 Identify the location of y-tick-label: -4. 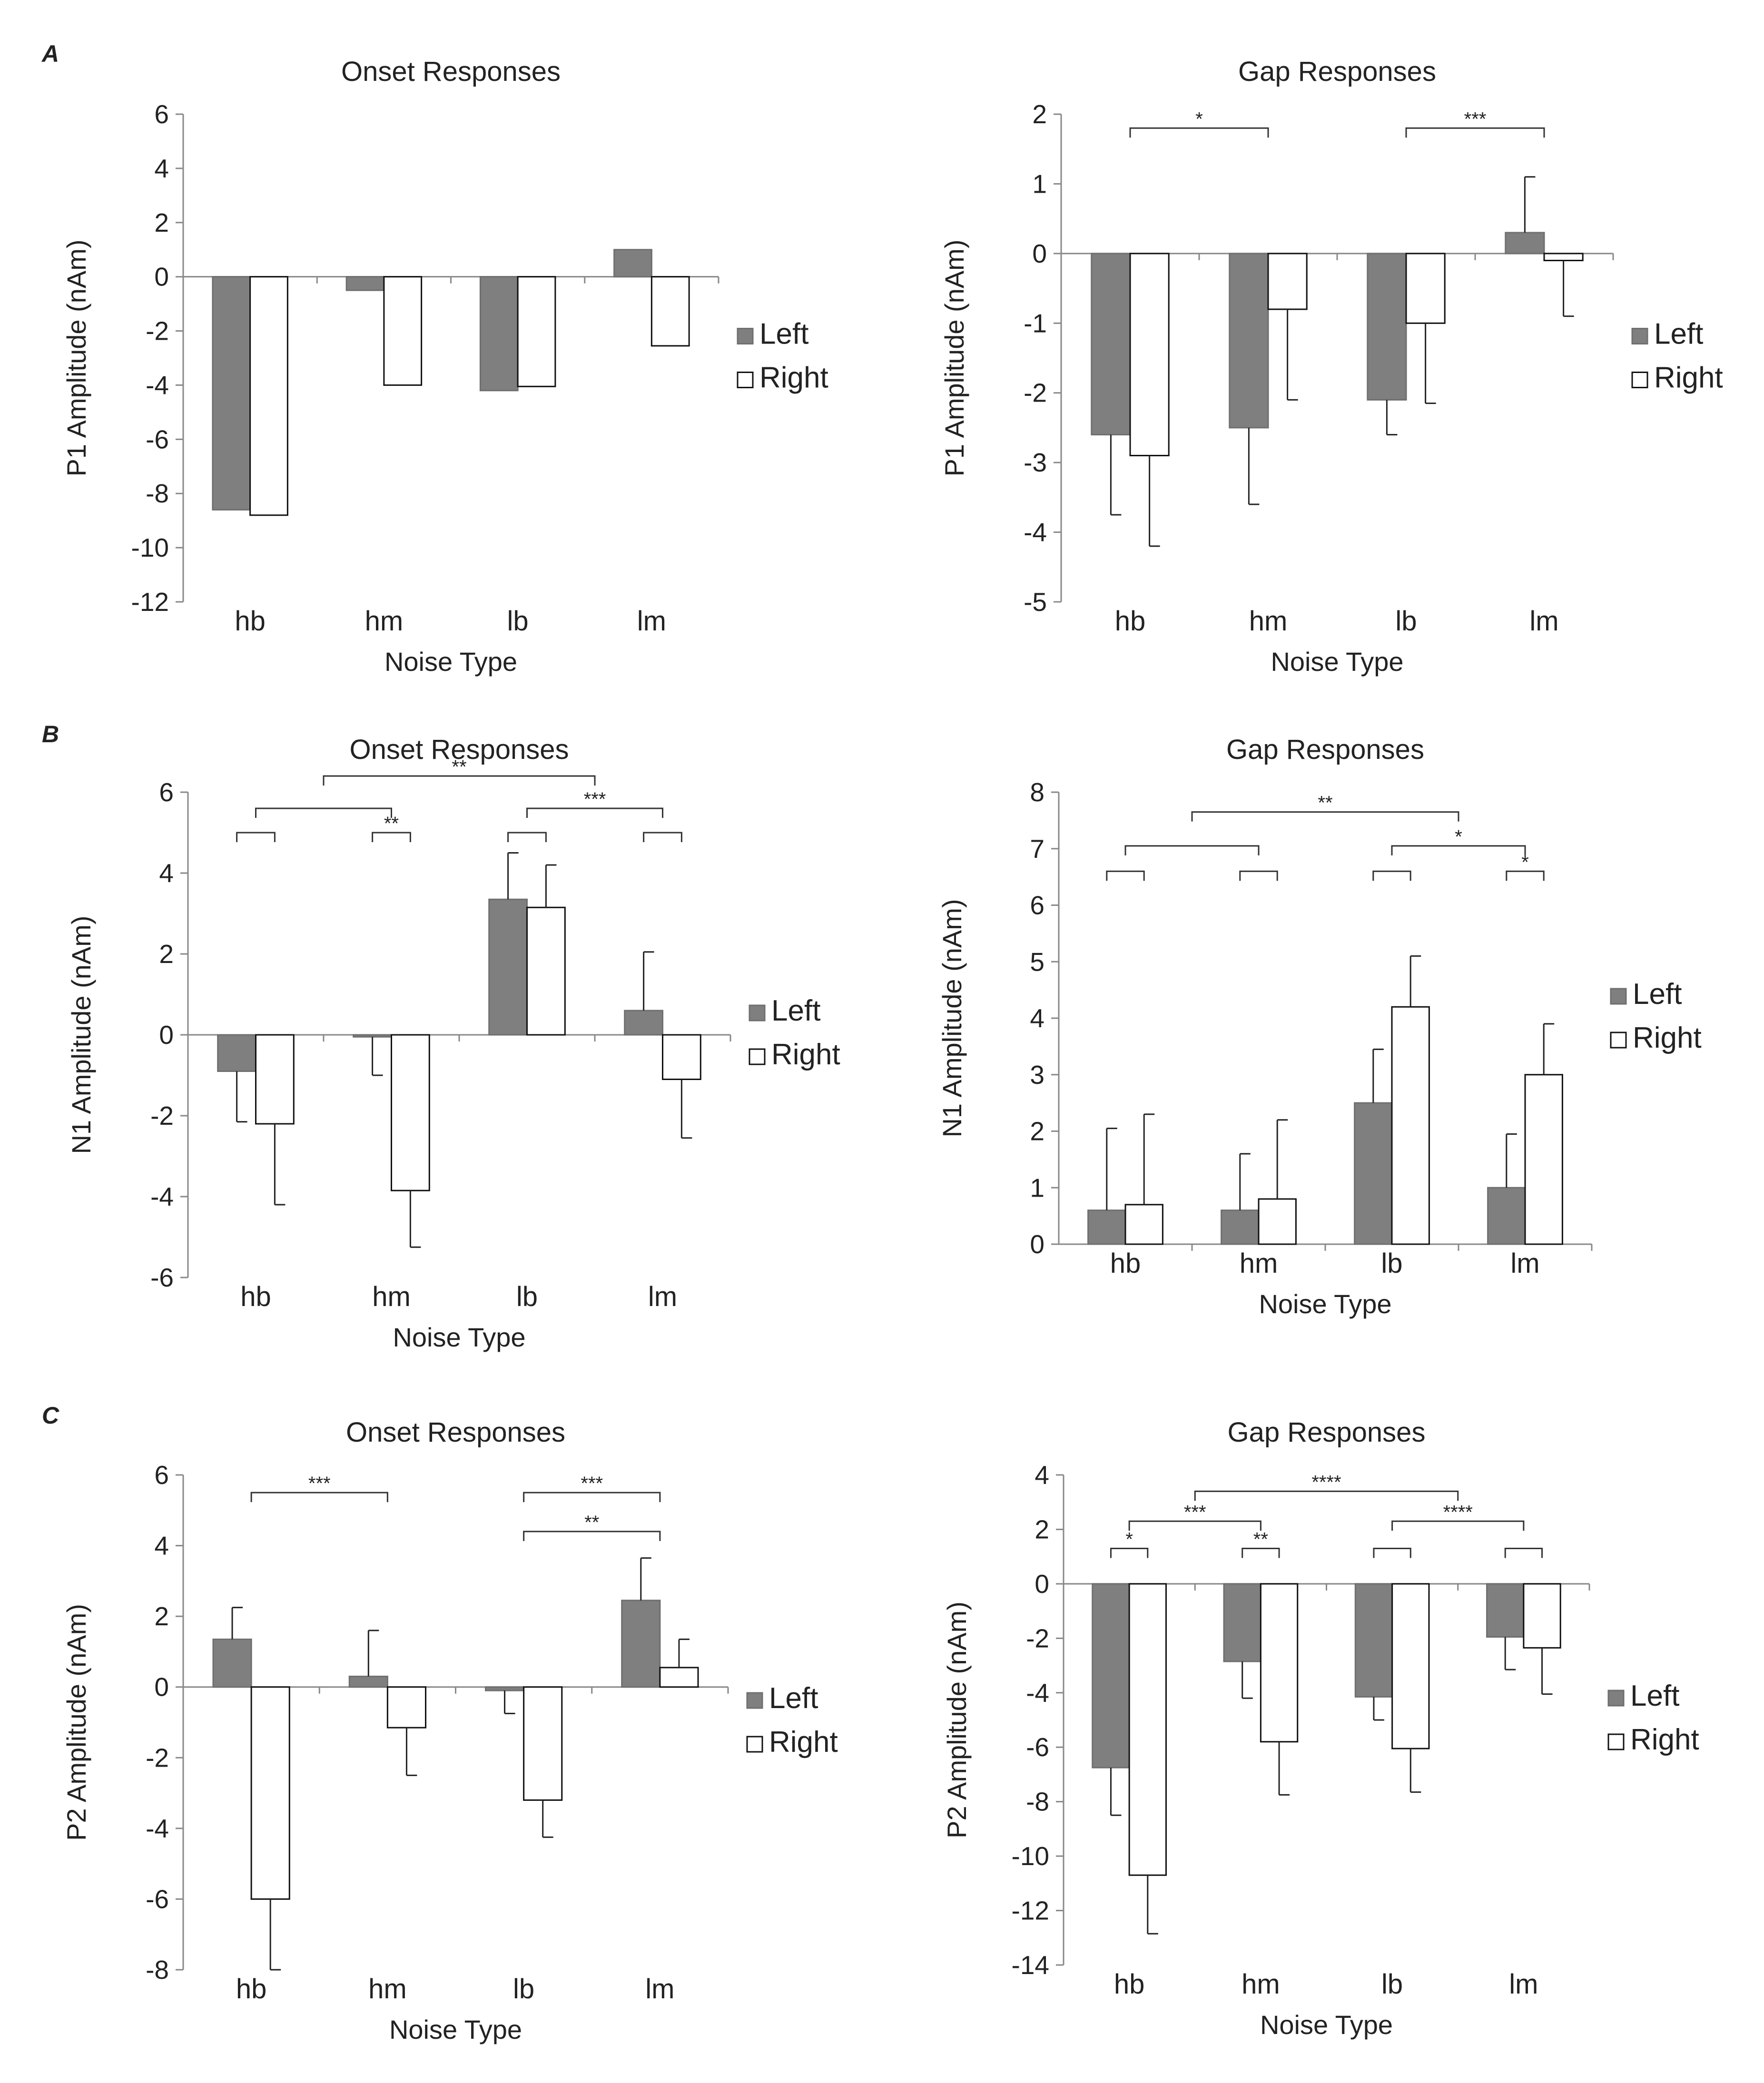
(157, 1829).